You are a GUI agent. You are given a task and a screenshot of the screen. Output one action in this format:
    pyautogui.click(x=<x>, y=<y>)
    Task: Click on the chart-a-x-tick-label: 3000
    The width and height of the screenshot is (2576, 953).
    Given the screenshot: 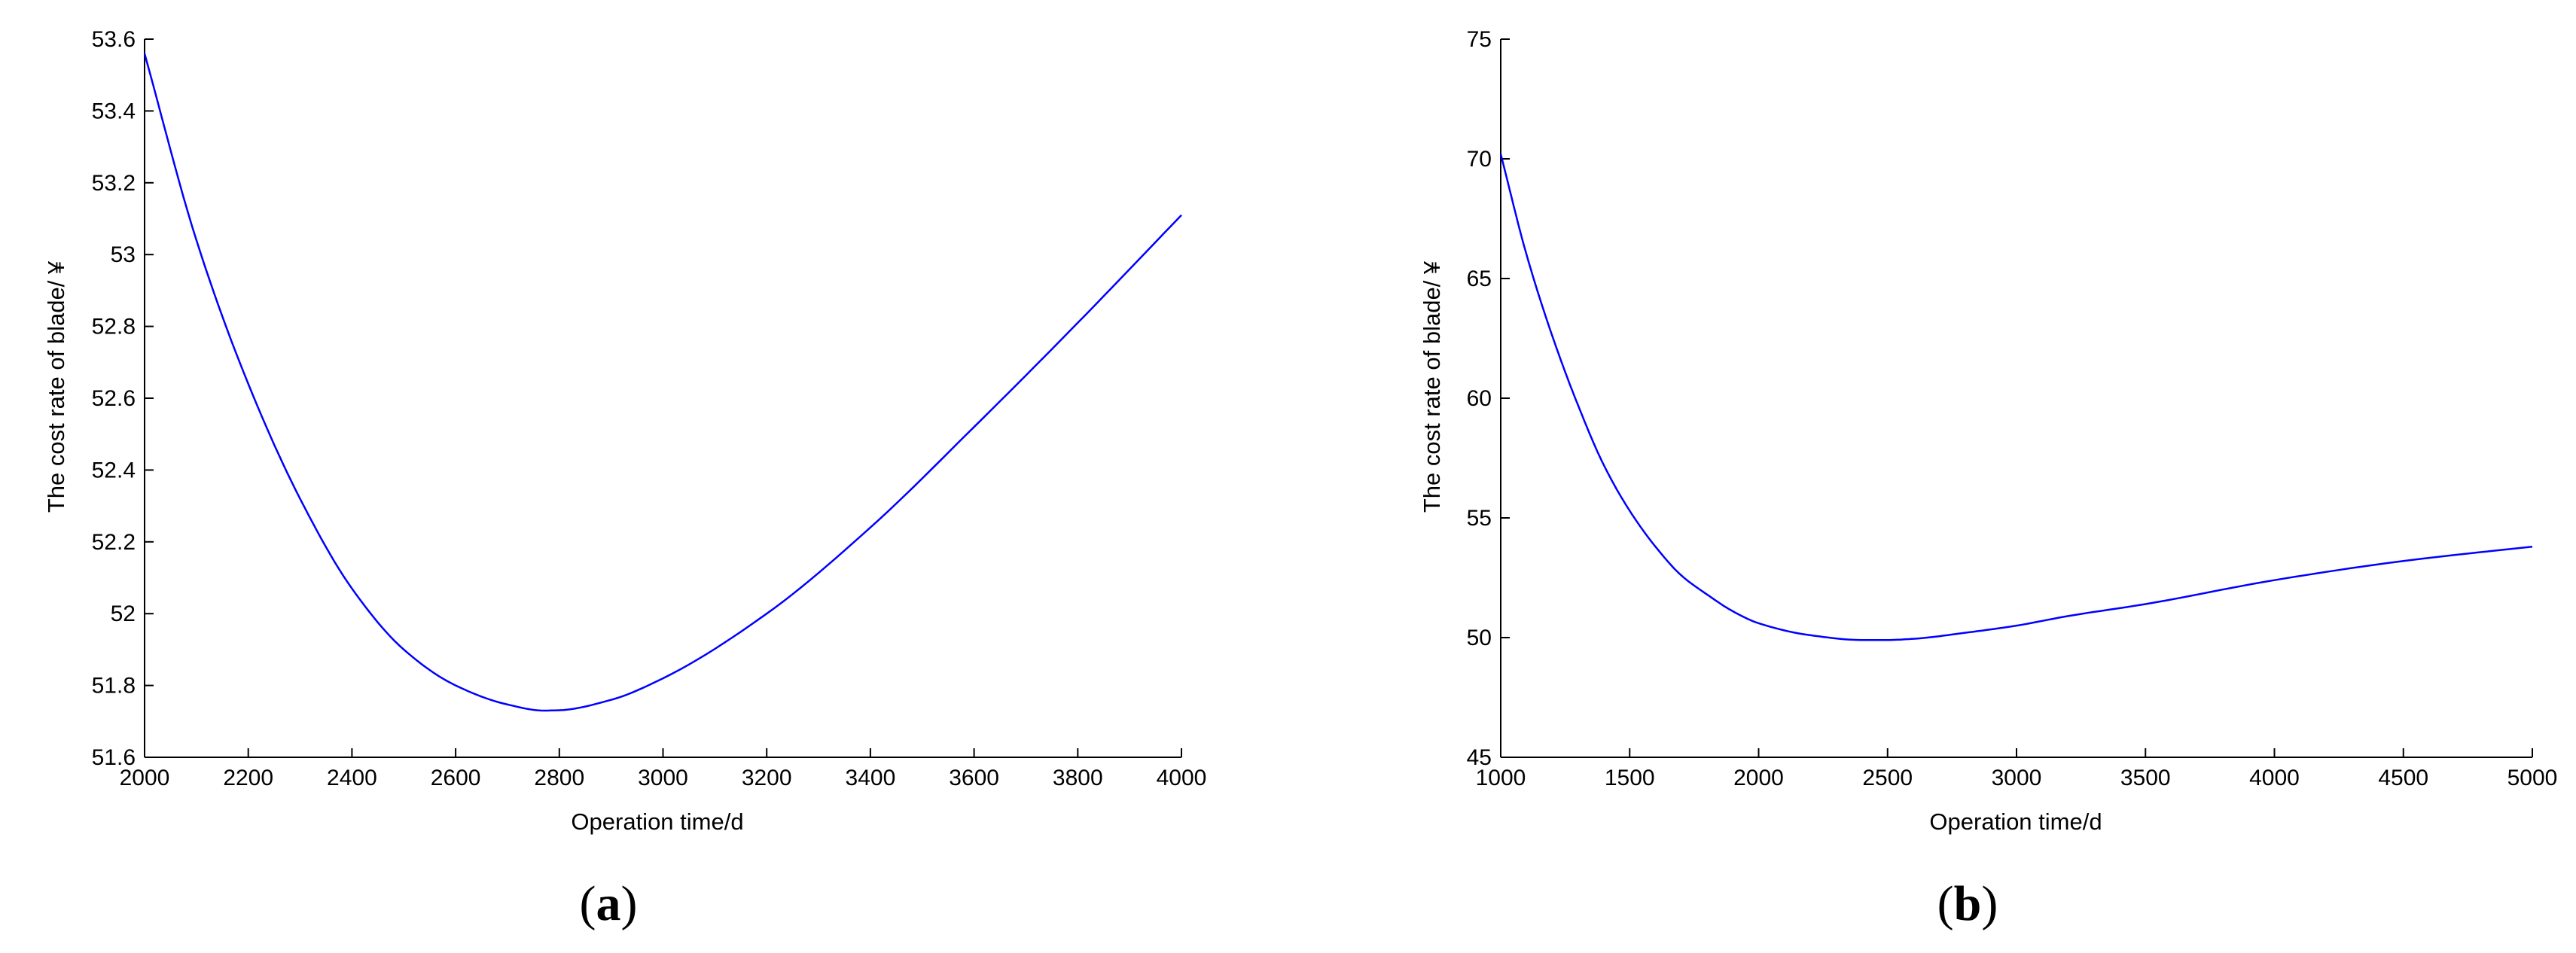 What is the action you would take?
    pyautogui.click(x=663, y=778)
    